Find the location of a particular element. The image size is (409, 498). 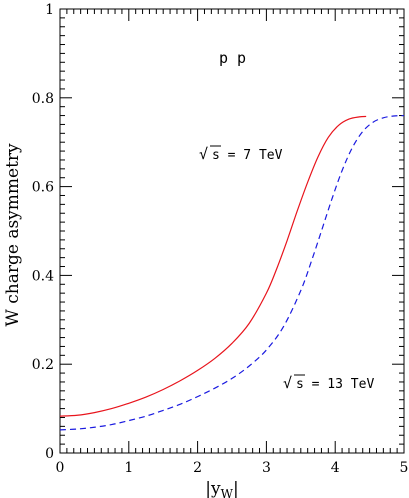

sqrt-symbol-7: √ is located at coordinates (203, 154).